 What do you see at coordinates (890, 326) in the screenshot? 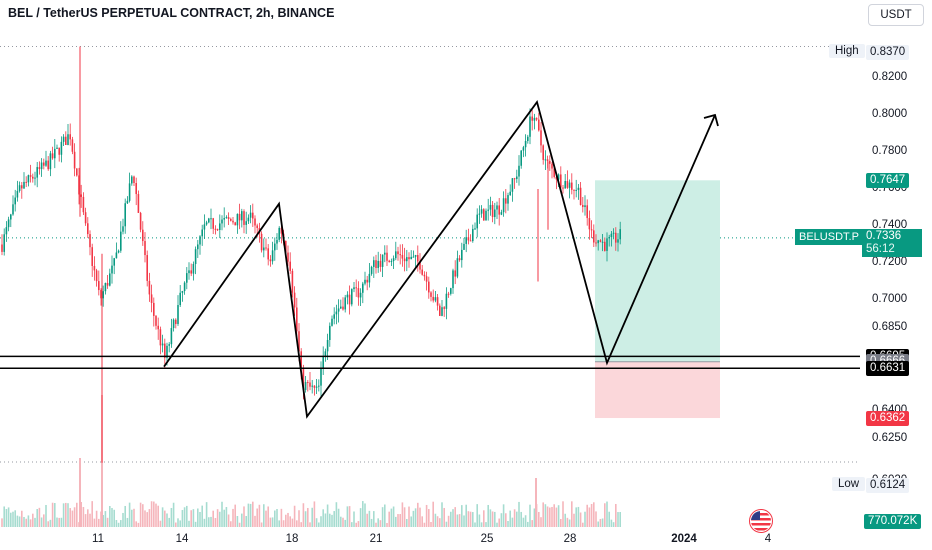
I see `y-tick-7: 0.6850` at bounding box center [890, 326].